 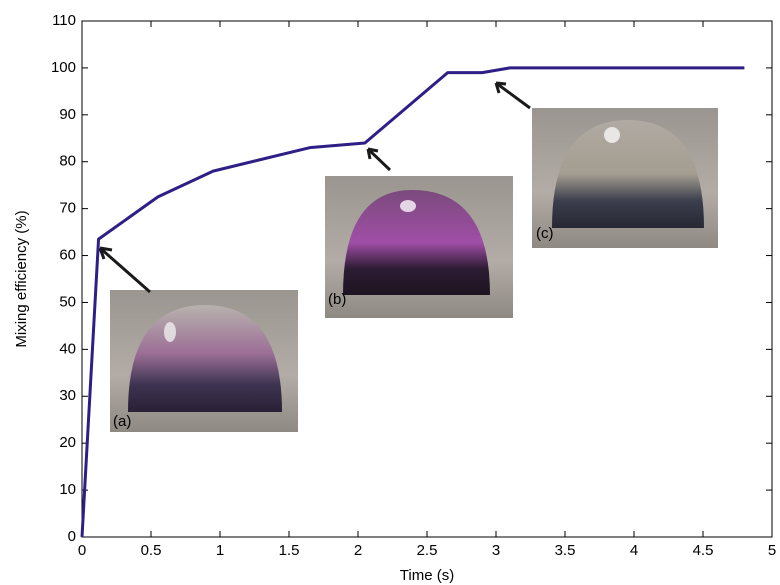 I want to click on x-axis-label: Time (s), so click(x=427, y=575).